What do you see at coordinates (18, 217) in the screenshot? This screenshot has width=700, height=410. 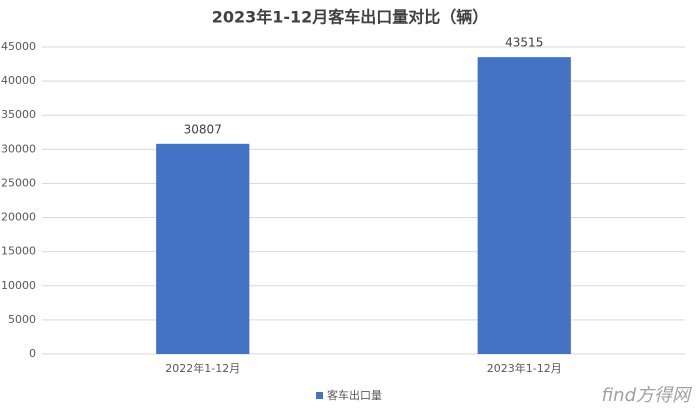 I see `y-tick-label: 20000` at bounding box center [18, 217].